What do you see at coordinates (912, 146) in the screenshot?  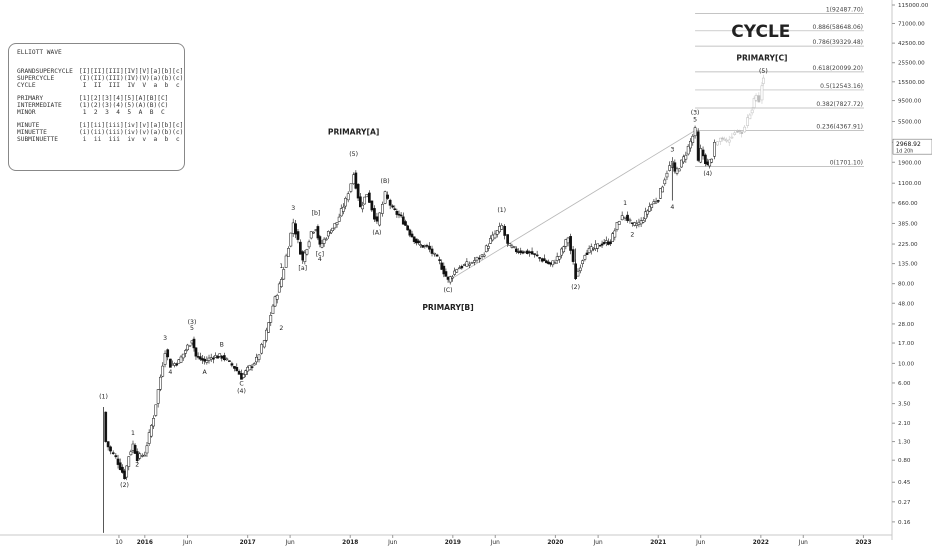 I see `last-price-tag` at bounding box center [912, 146].